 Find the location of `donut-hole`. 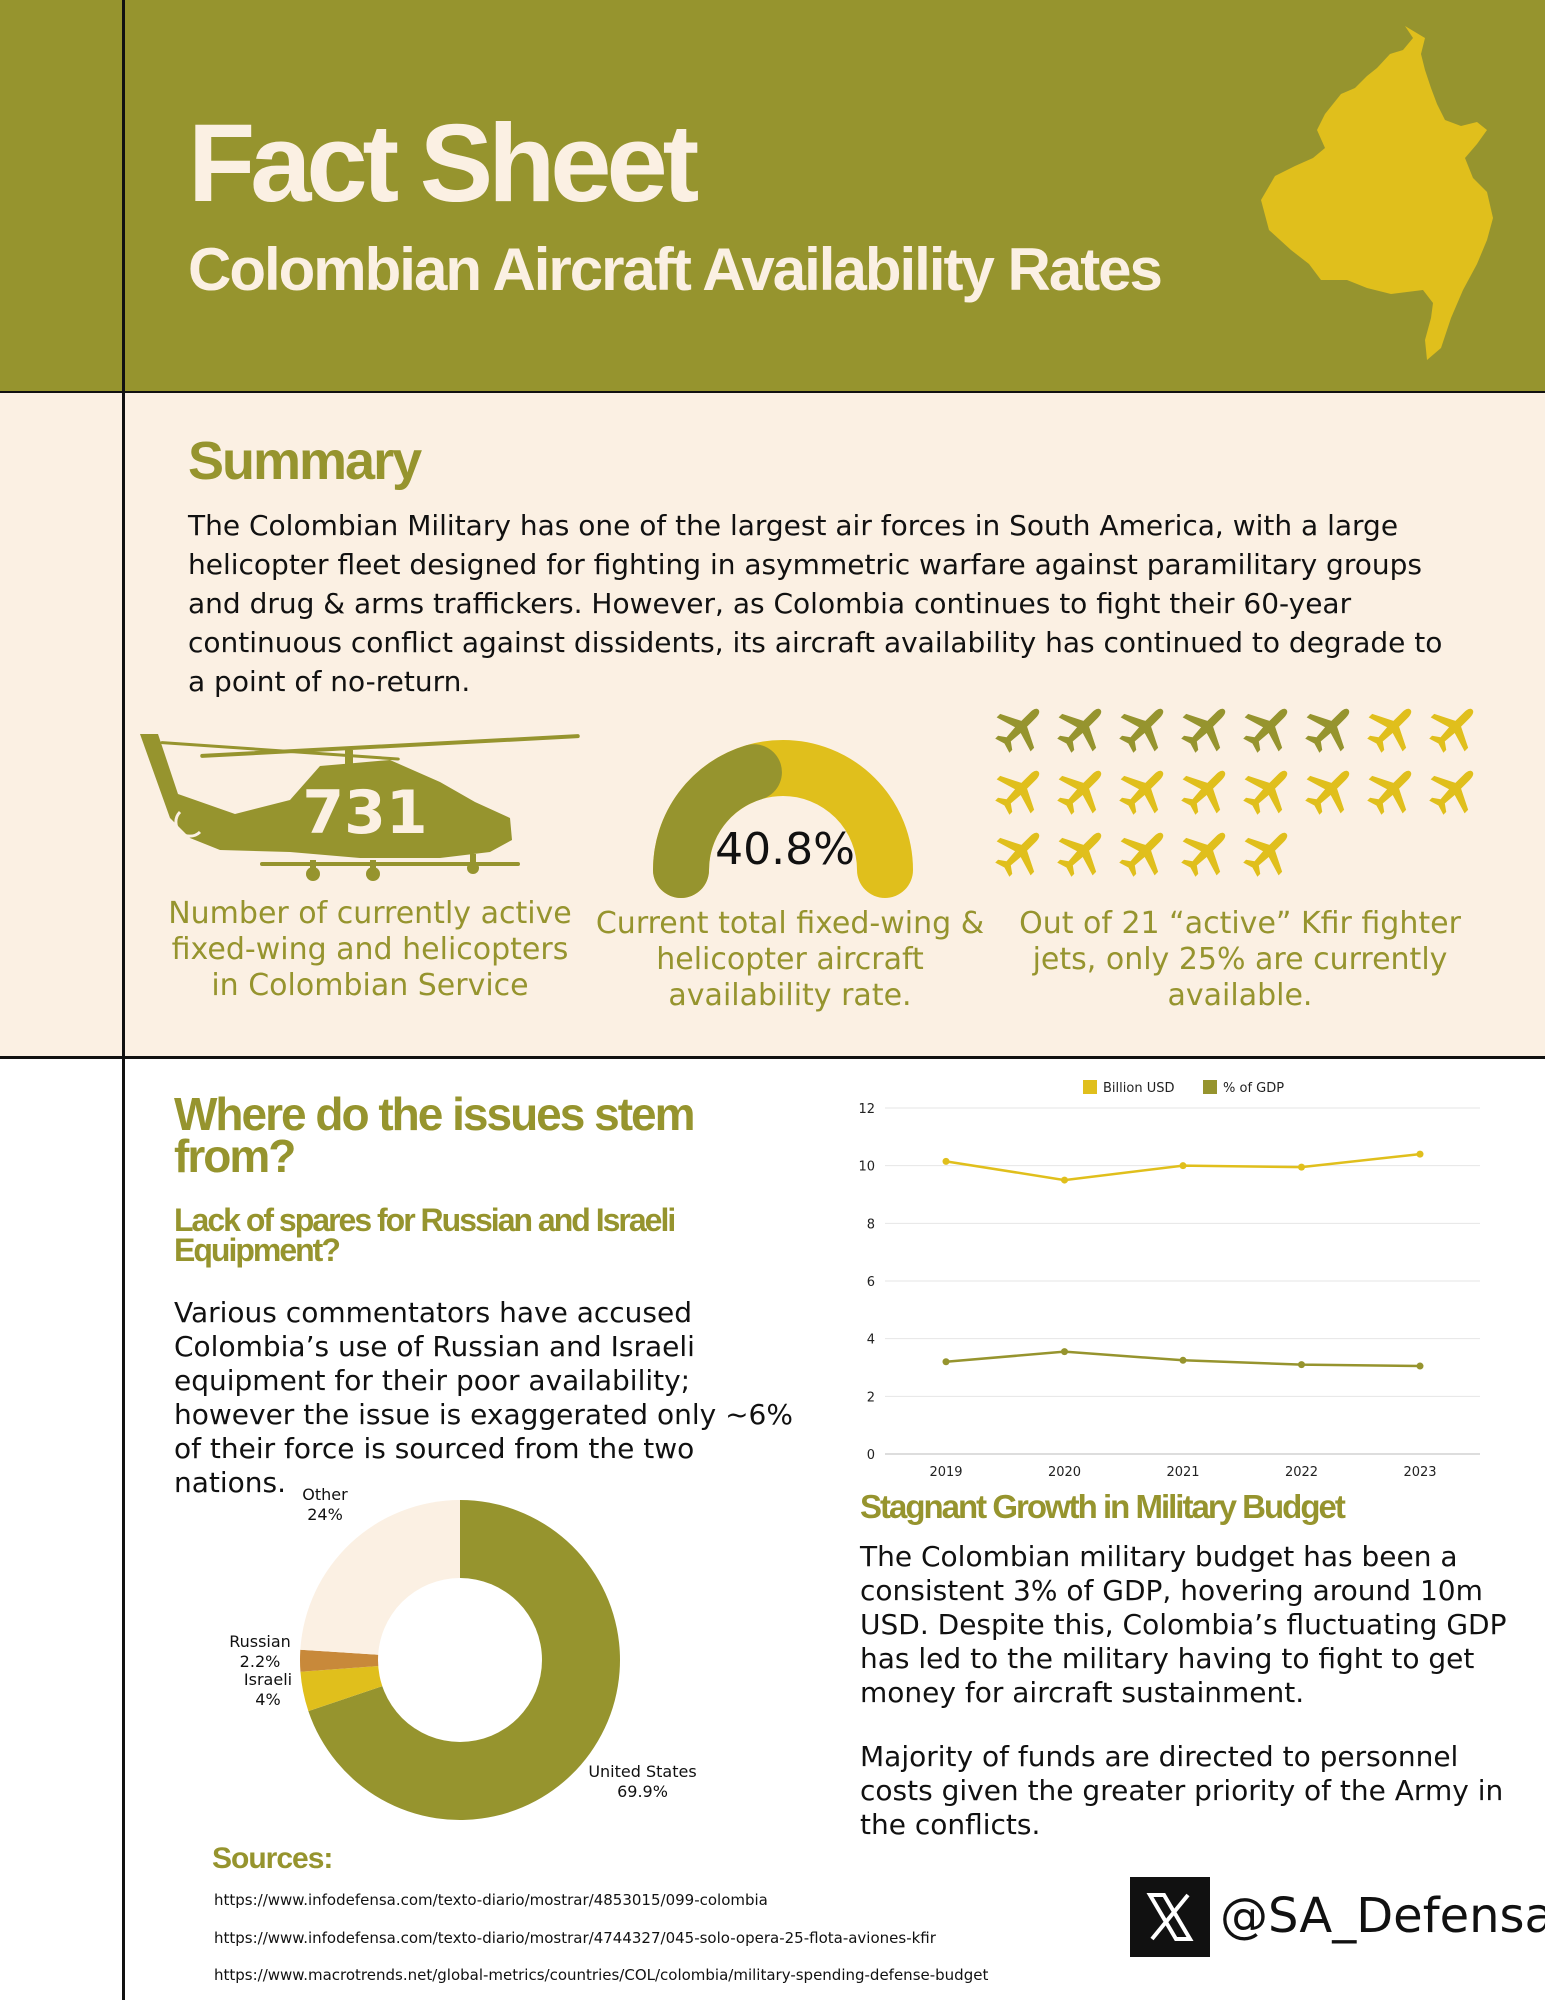

donut-hole is located at coordinates (460, 1660).